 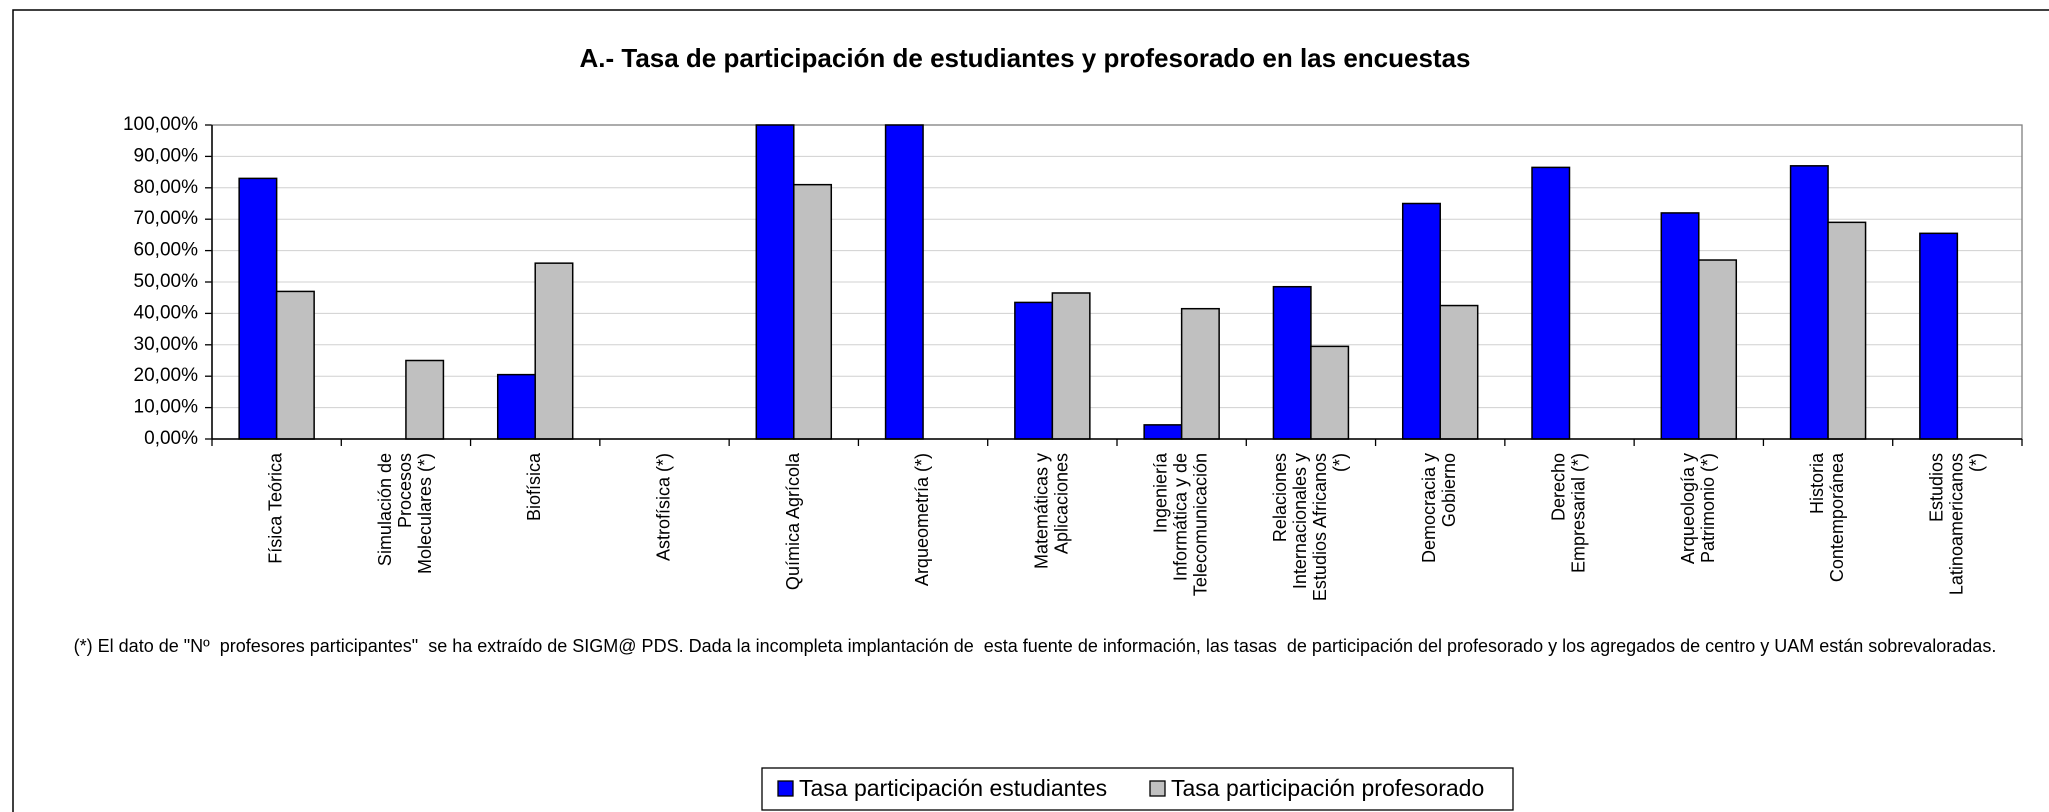 I want to click on y-tick-label: 60,00%, so click(x=166, y=250).